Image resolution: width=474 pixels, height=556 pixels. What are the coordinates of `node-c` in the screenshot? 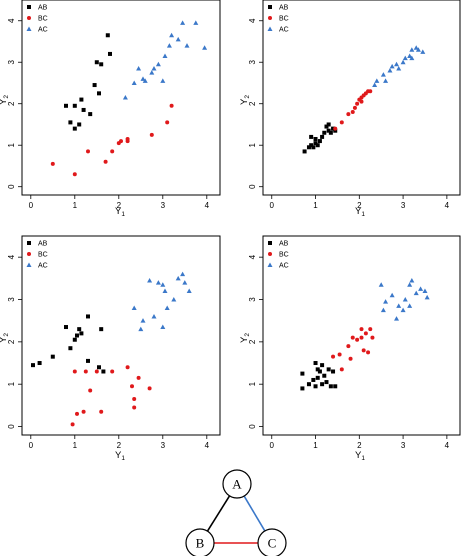 It's located at (272, 542).